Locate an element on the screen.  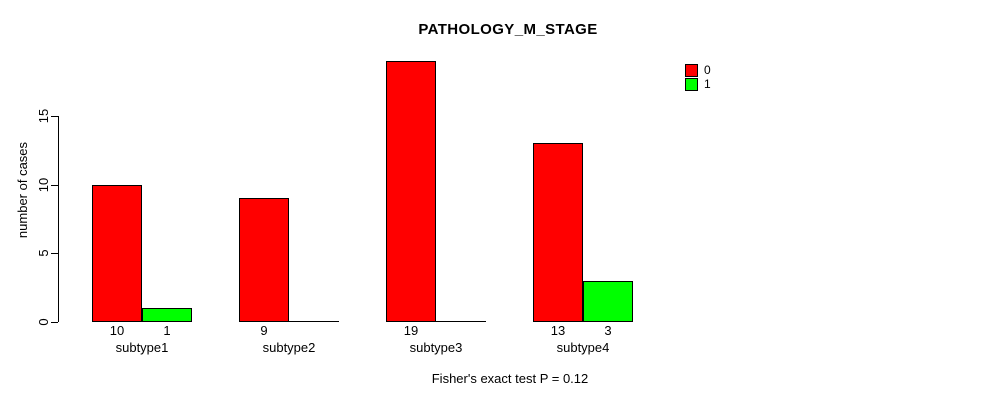
bar-value-label: 19 is located at coordinates (411, 330).